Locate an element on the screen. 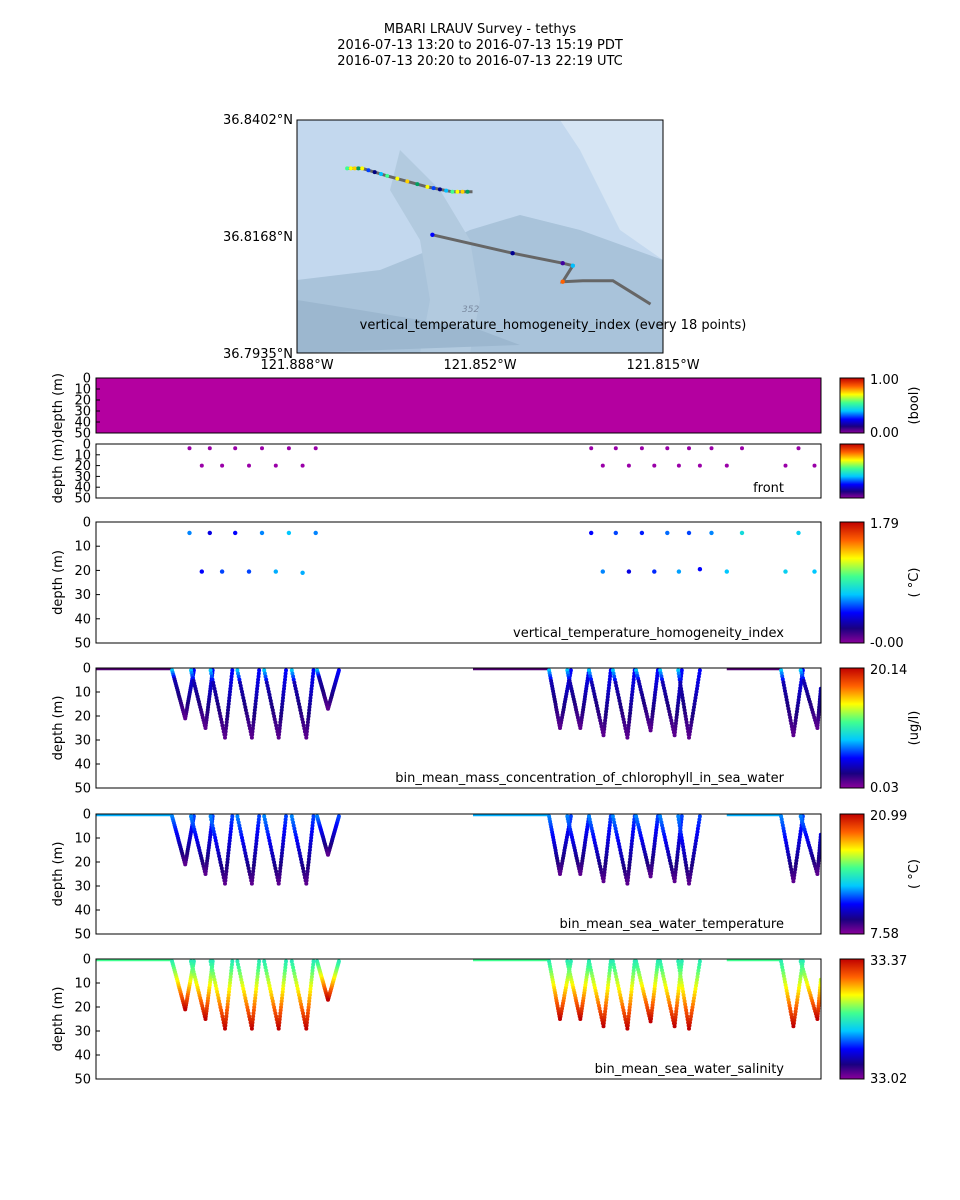 This screenshot has height=1200, width=960. panel-data is located at coordinates (458, 850).